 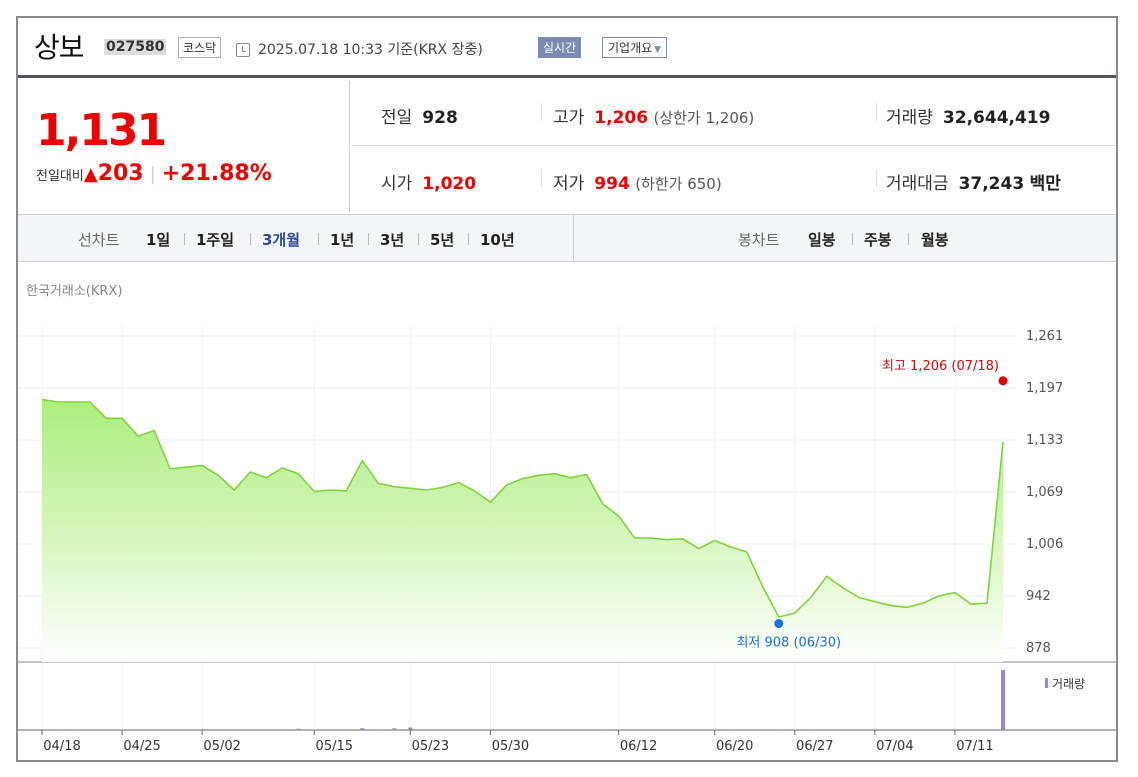 I want to click on tab-3month: 3개월, so click(x=281, y=240).